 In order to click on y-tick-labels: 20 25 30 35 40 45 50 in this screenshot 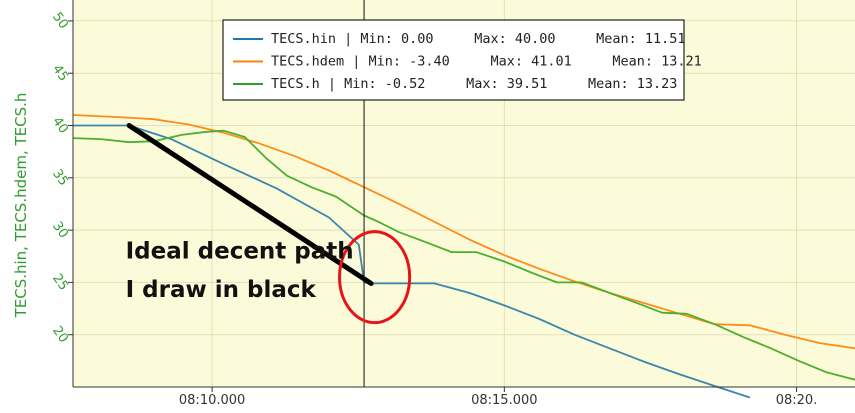, I will do `click(61, 178)`.